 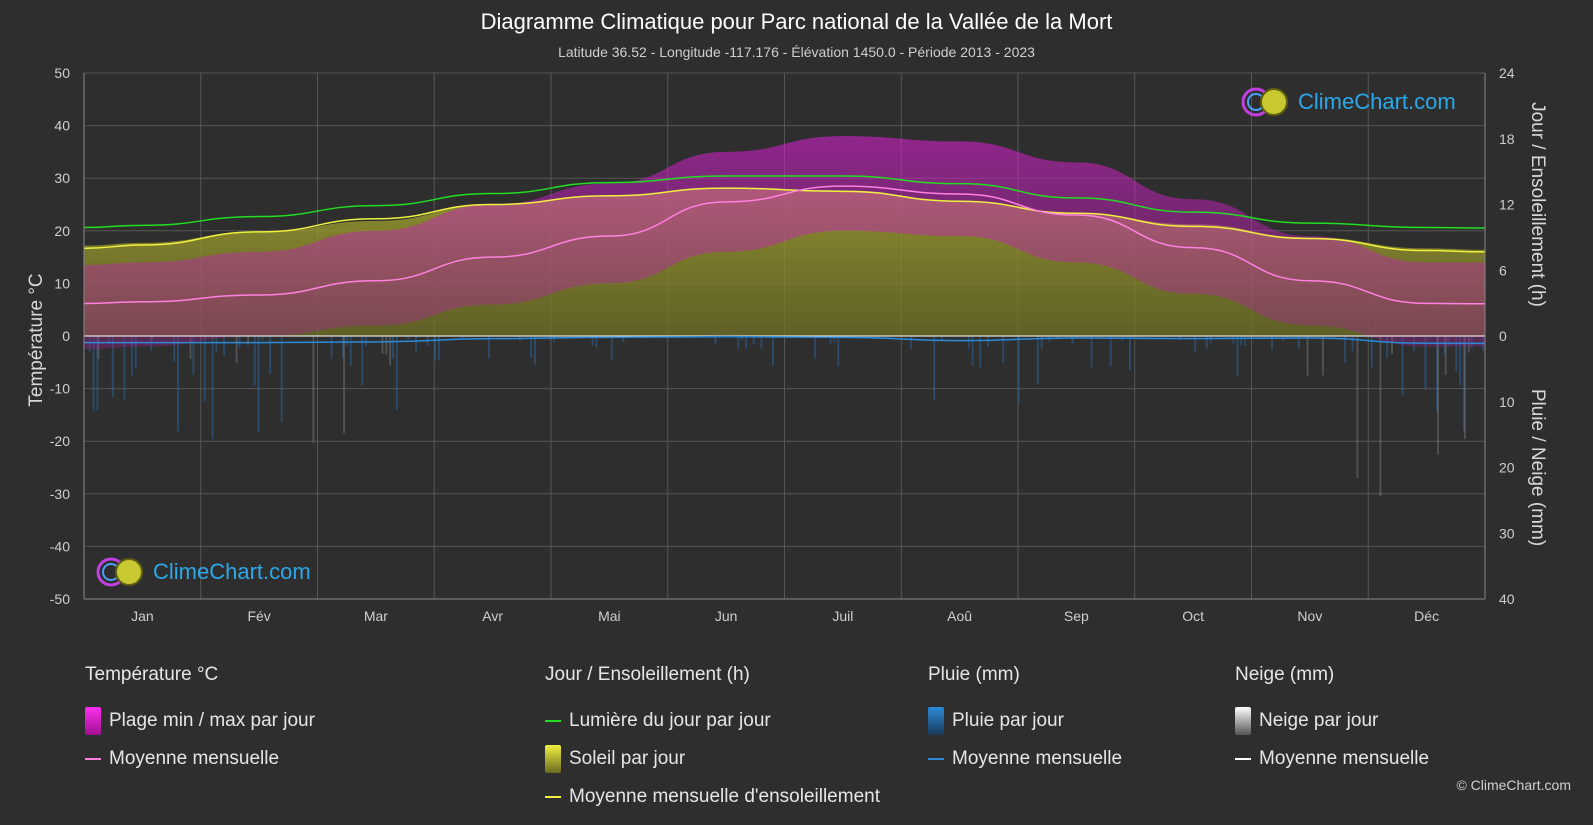 What do you see at coordinates (1503, 270) in the screenshot?
I see `y-right-tick-label: 6` at bounding box center [1503, 270].